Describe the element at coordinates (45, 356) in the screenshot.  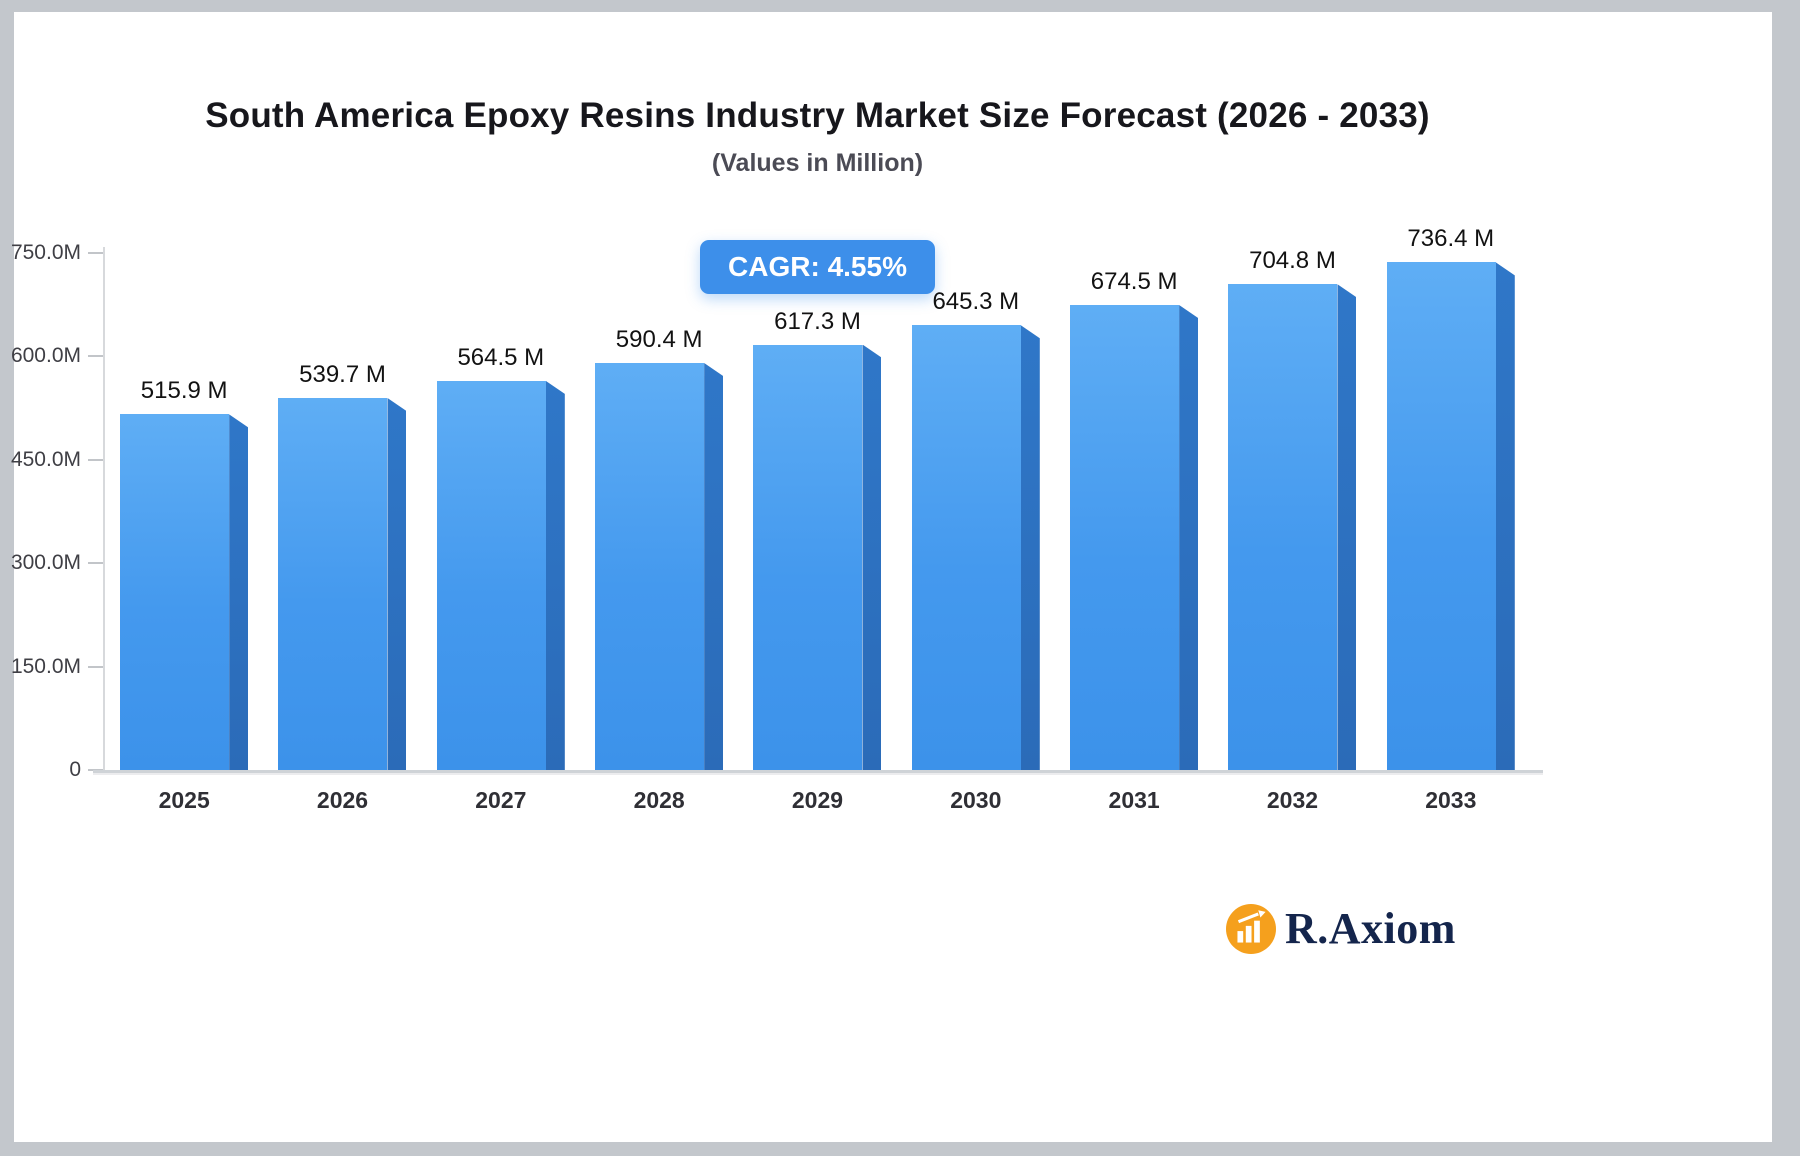
I see `y-tick-label: 600.0M` at that location.